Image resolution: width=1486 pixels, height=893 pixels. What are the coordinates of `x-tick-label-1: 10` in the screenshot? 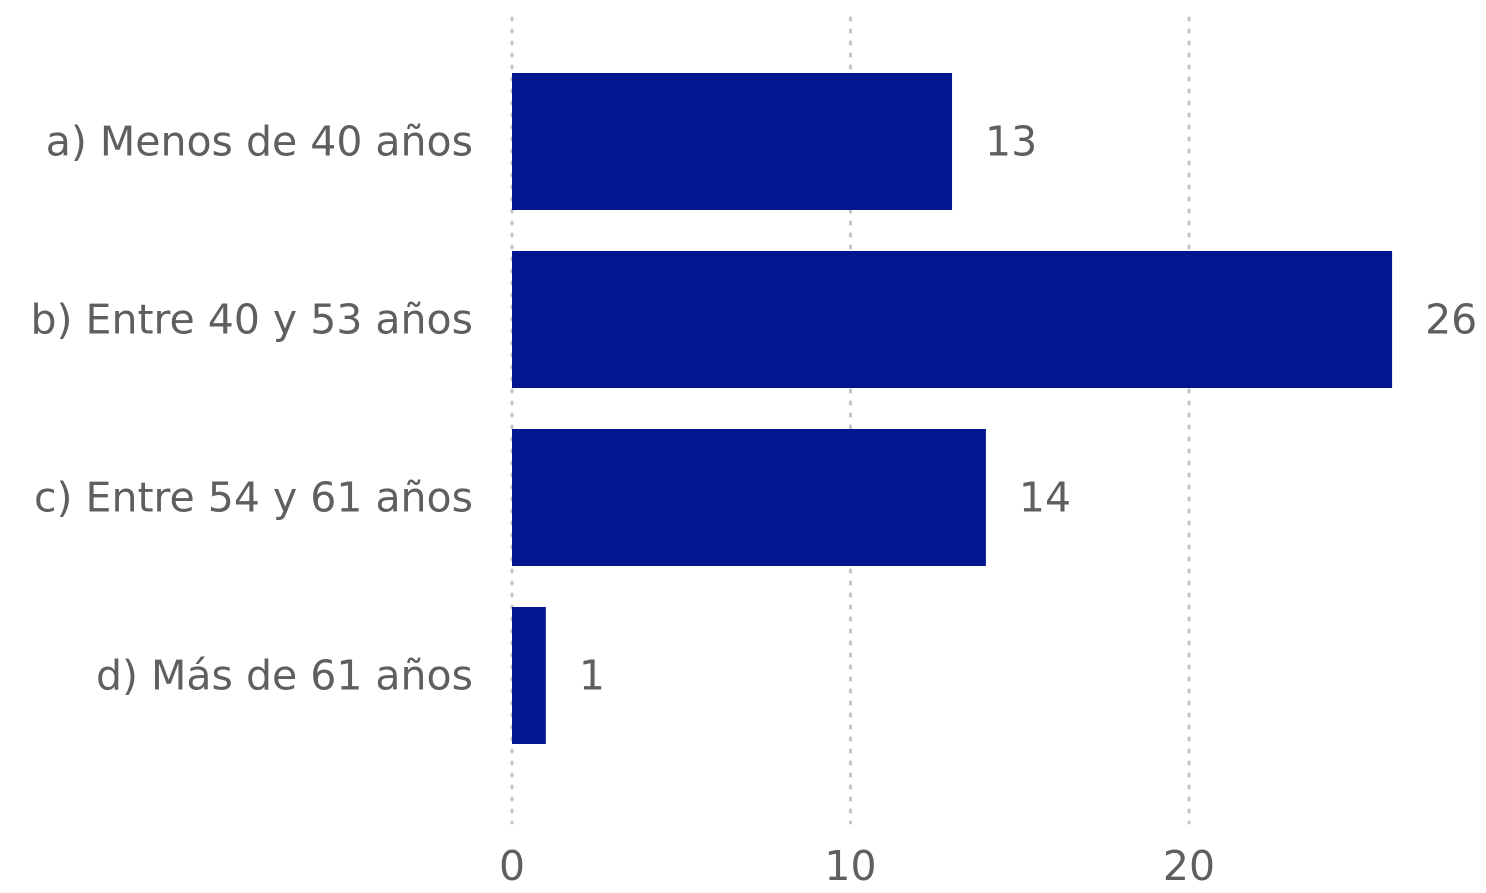 It's located at (850, 866).